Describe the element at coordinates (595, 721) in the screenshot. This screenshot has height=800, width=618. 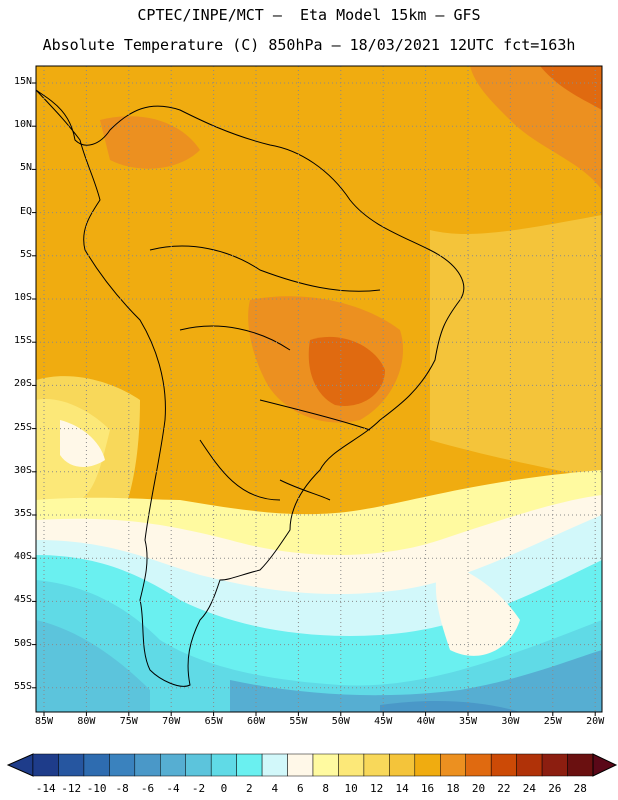
I see `lon-label: 20W` at that location.